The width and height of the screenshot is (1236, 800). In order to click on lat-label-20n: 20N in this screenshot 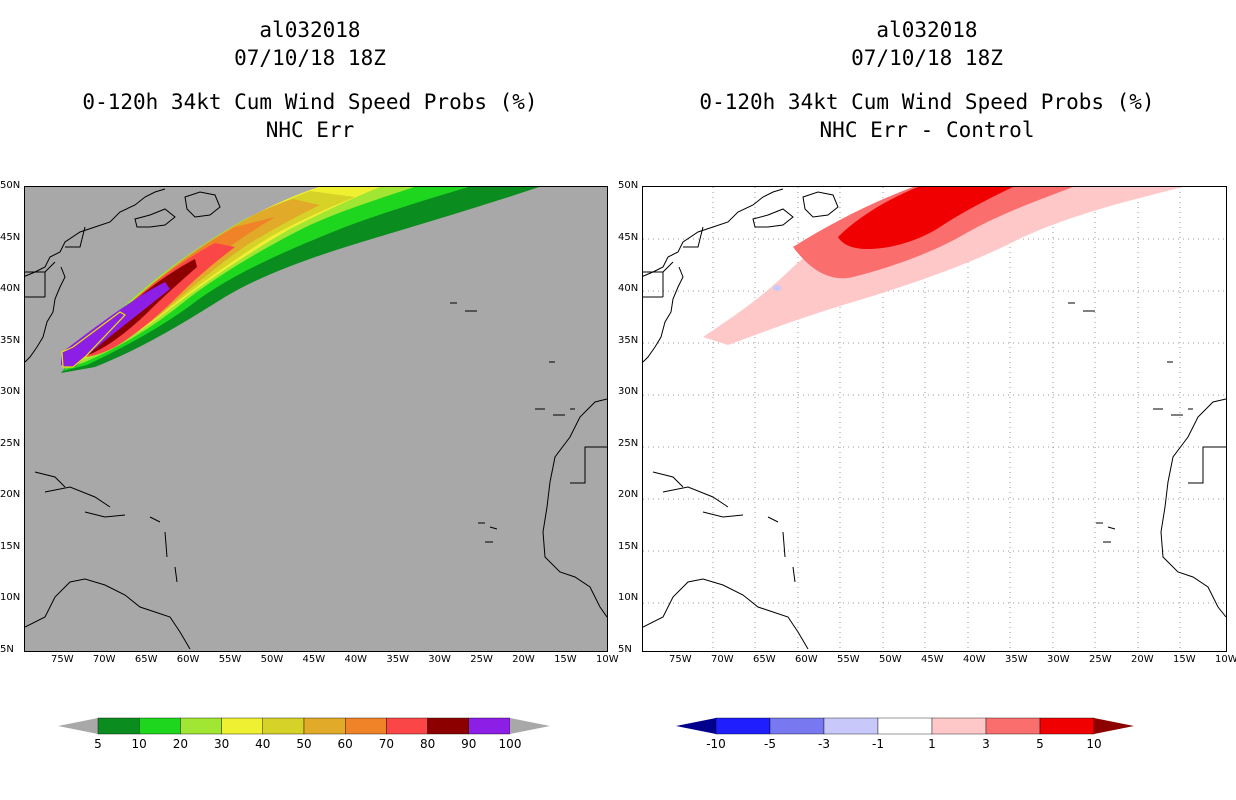, I will do `click(628, 495)`.